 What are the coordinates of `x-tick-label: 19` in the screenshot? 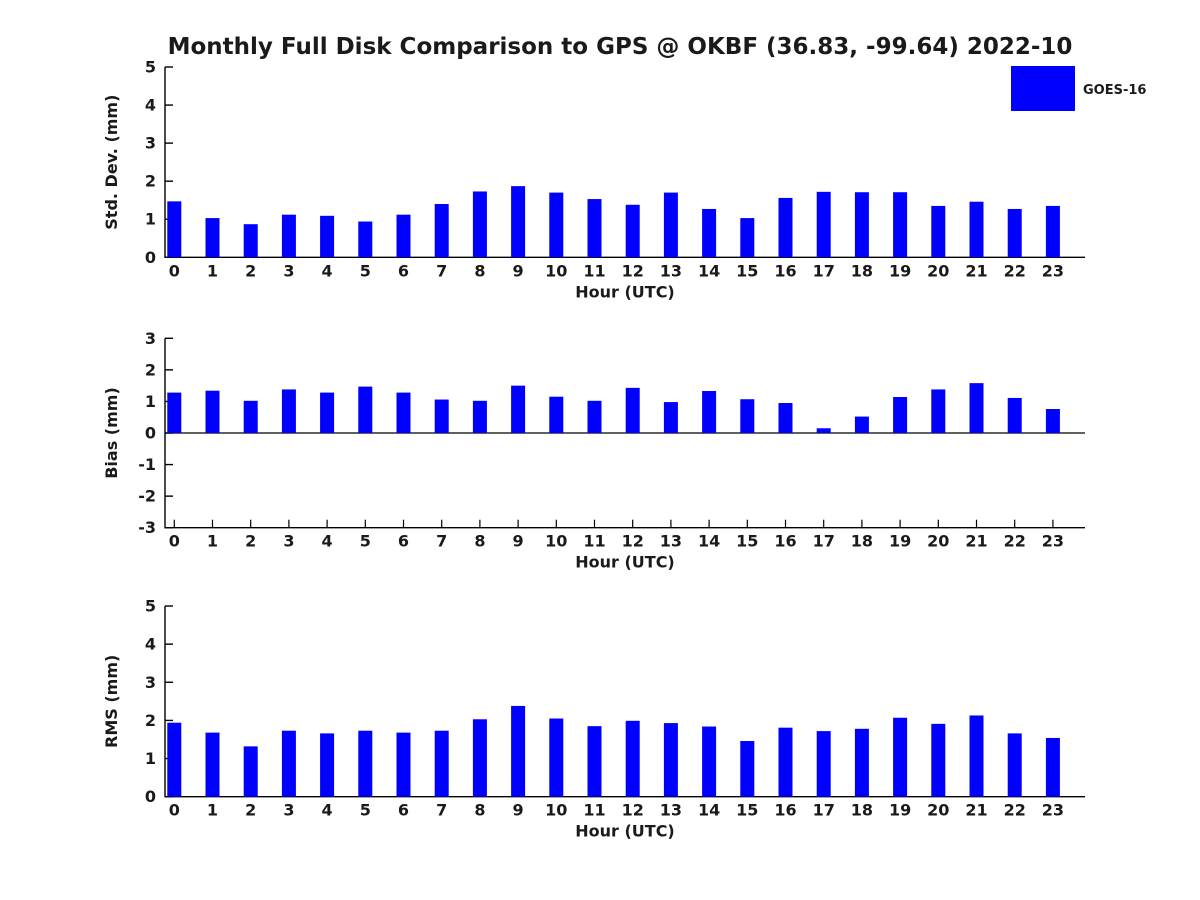 It's located at (900, 541).